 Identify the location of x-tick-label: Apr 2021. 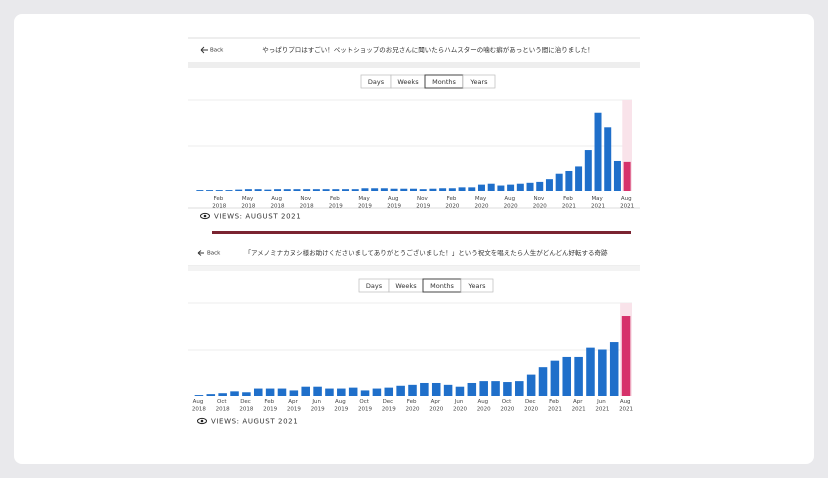
(579, 406).